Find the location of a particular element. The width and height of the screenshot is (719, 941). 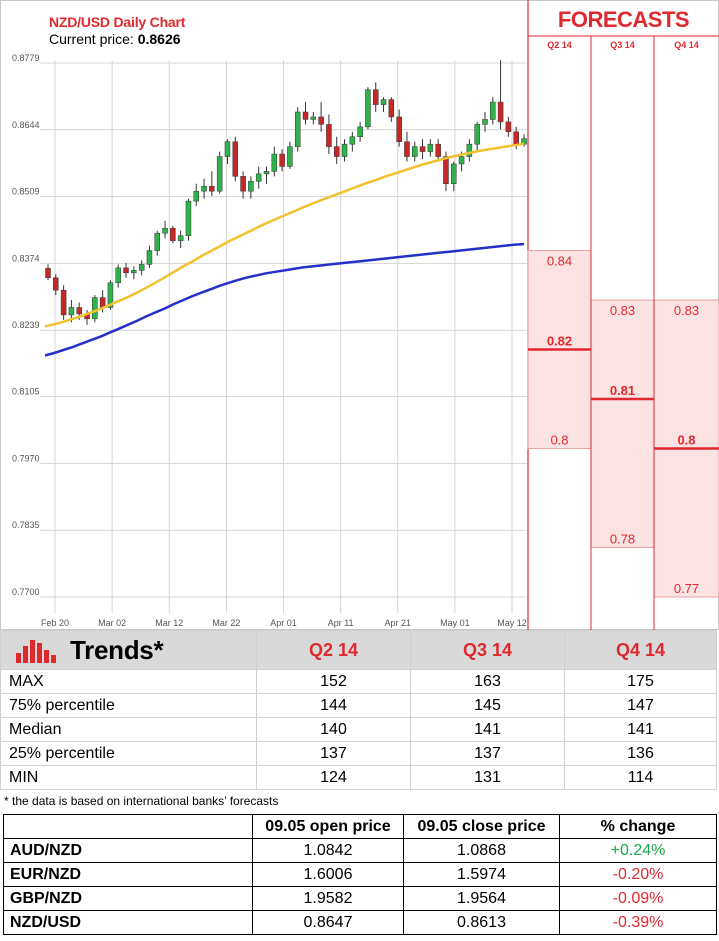

price-open: 1.6006 is located at coordinates (328, 874).